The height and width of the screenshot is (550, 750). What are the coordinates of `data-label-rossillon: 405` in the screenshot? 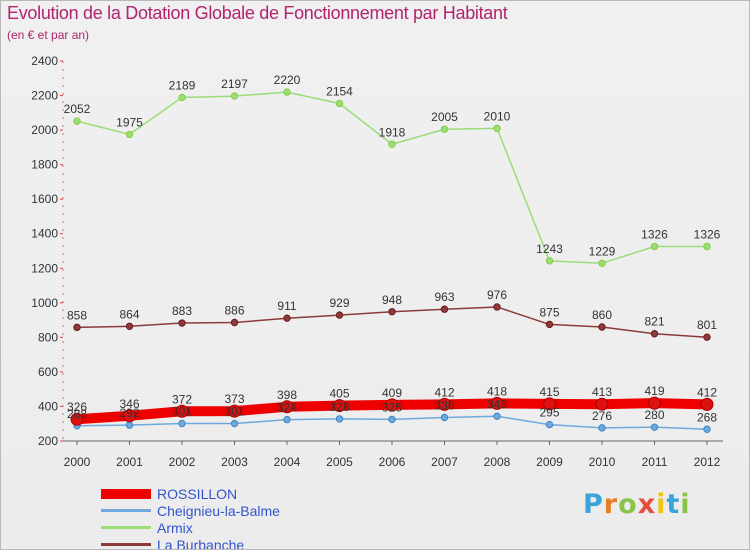 It's located at (339, 394).